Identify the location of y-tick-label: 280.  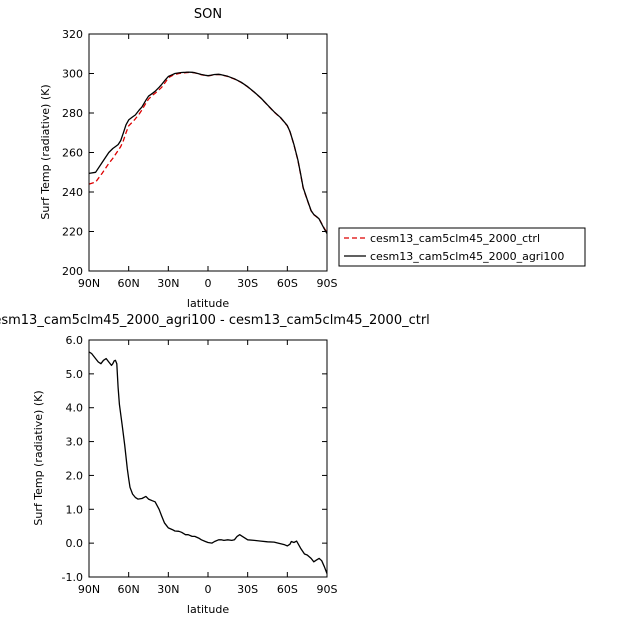
(72, 113).